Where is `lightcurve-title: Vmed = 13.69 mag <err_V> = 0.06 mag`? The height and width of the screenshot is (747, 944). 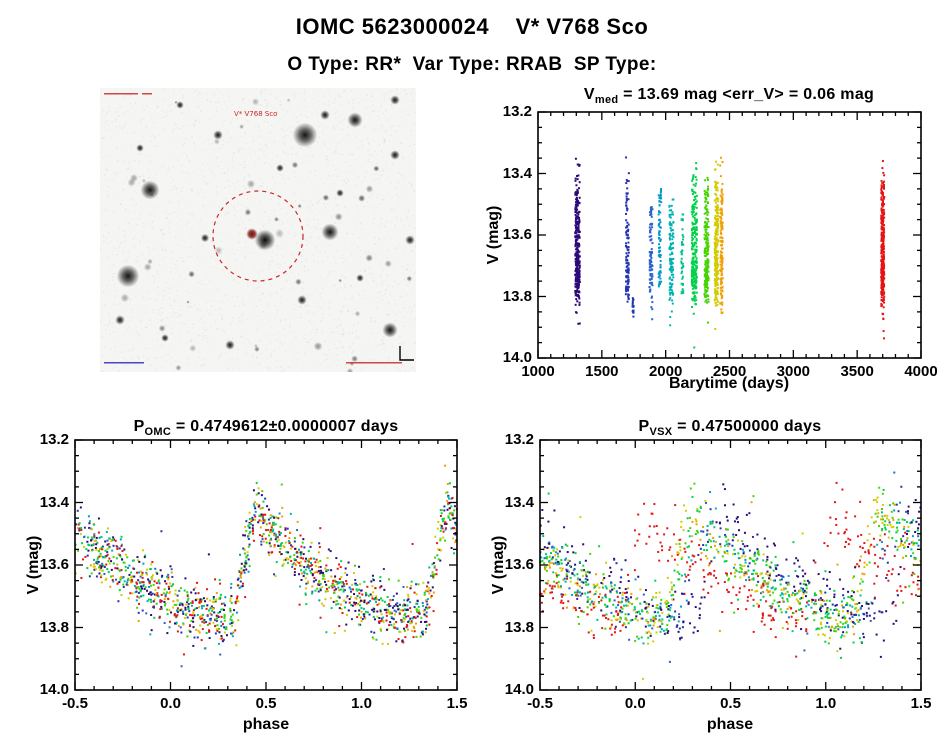 lightcurve-title: Vmed = 13.69 mag <err_V> = 0.06 mag is located at coordinates (729, 96).